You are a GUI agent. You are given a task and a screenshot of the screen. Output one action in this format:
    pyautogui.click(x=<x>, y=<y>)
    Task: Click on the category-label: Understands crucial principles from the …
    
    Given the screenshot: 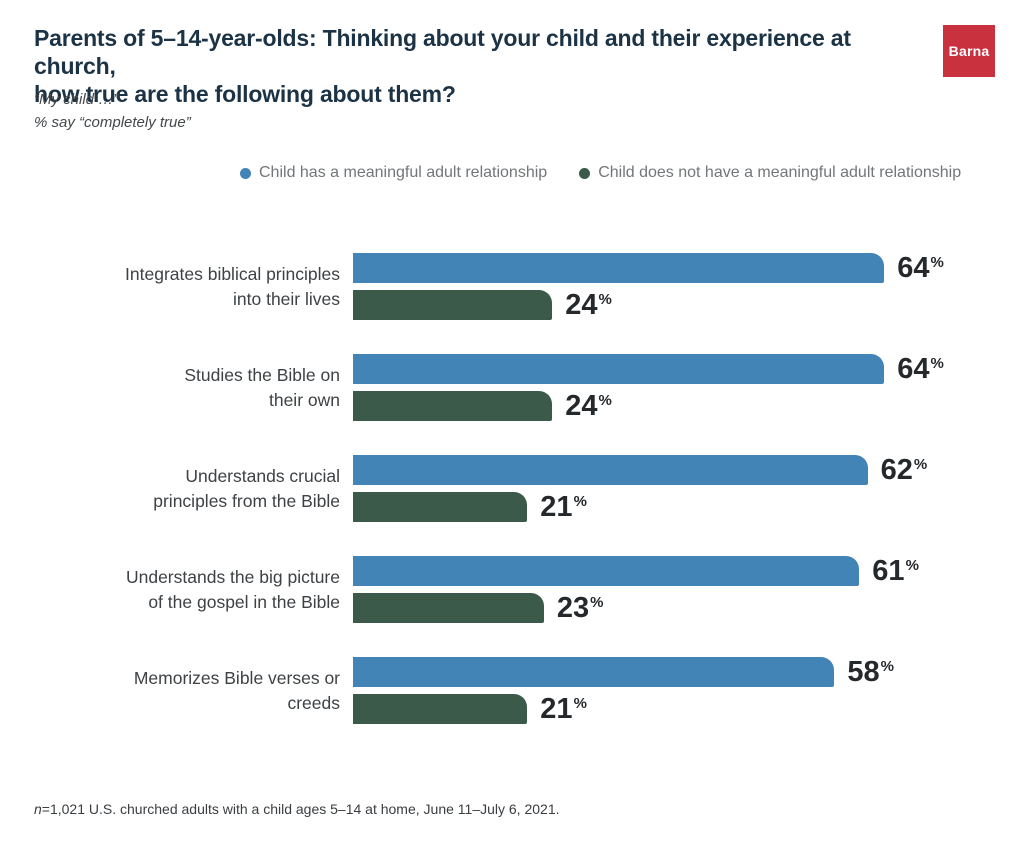 What is the action you would take?
    pyautogui.click(x=246, y=488)
    